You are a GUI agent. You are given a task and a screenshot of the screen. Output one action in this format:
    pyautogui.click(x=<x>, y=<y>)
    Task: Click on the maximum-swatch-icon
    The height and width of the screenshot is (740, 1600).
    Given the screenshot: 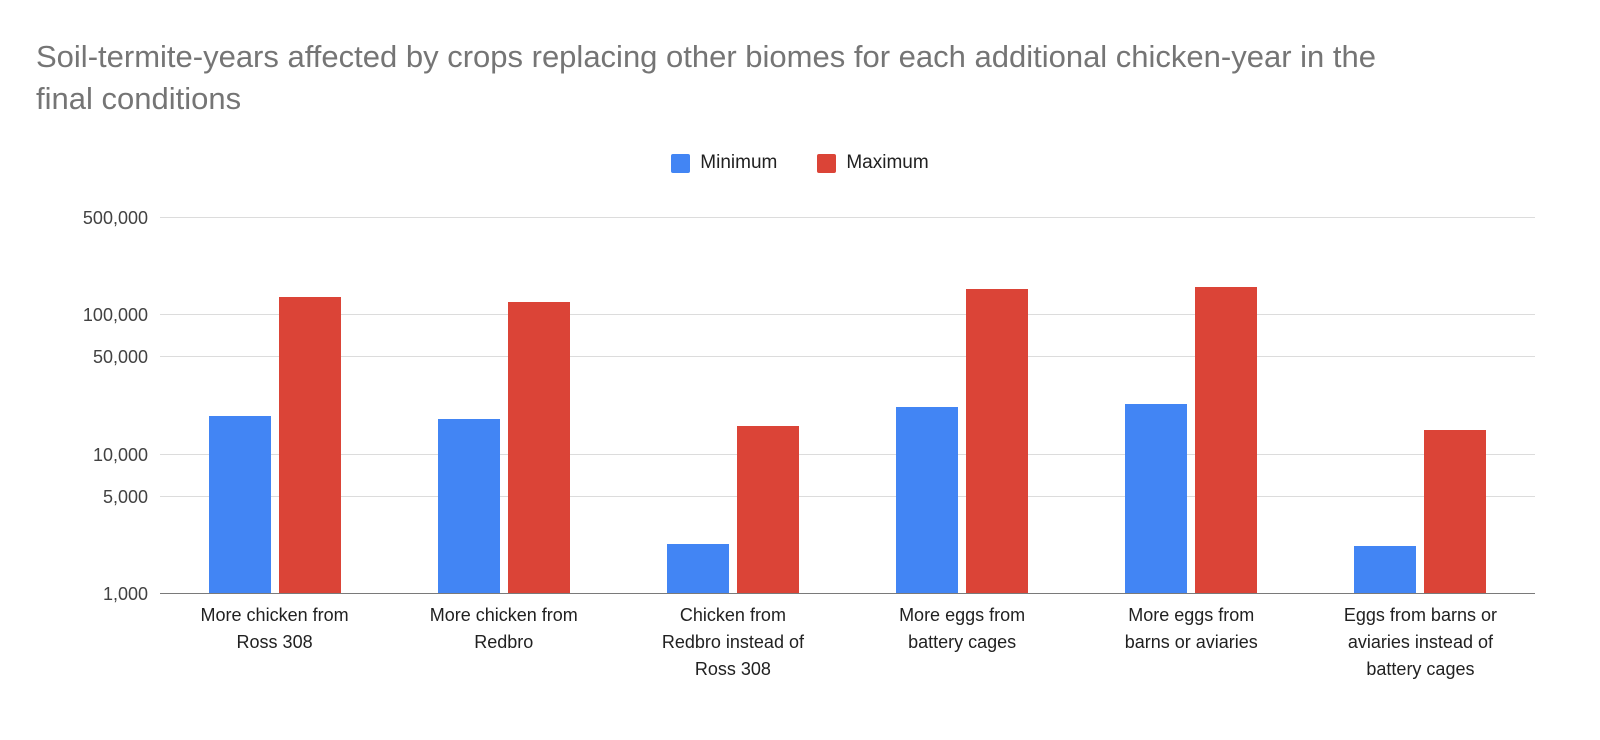 What is the action you would take?
    pyautogui.click(x=827, y=163)
    